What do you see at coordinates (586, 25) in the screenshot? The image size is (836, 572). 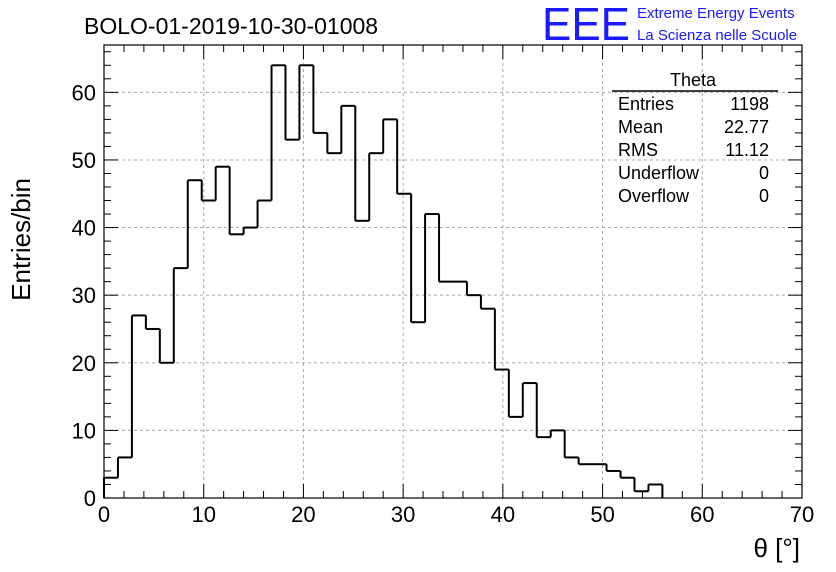 I see `logo-mark: EEE` at bounding box center [586, 25].